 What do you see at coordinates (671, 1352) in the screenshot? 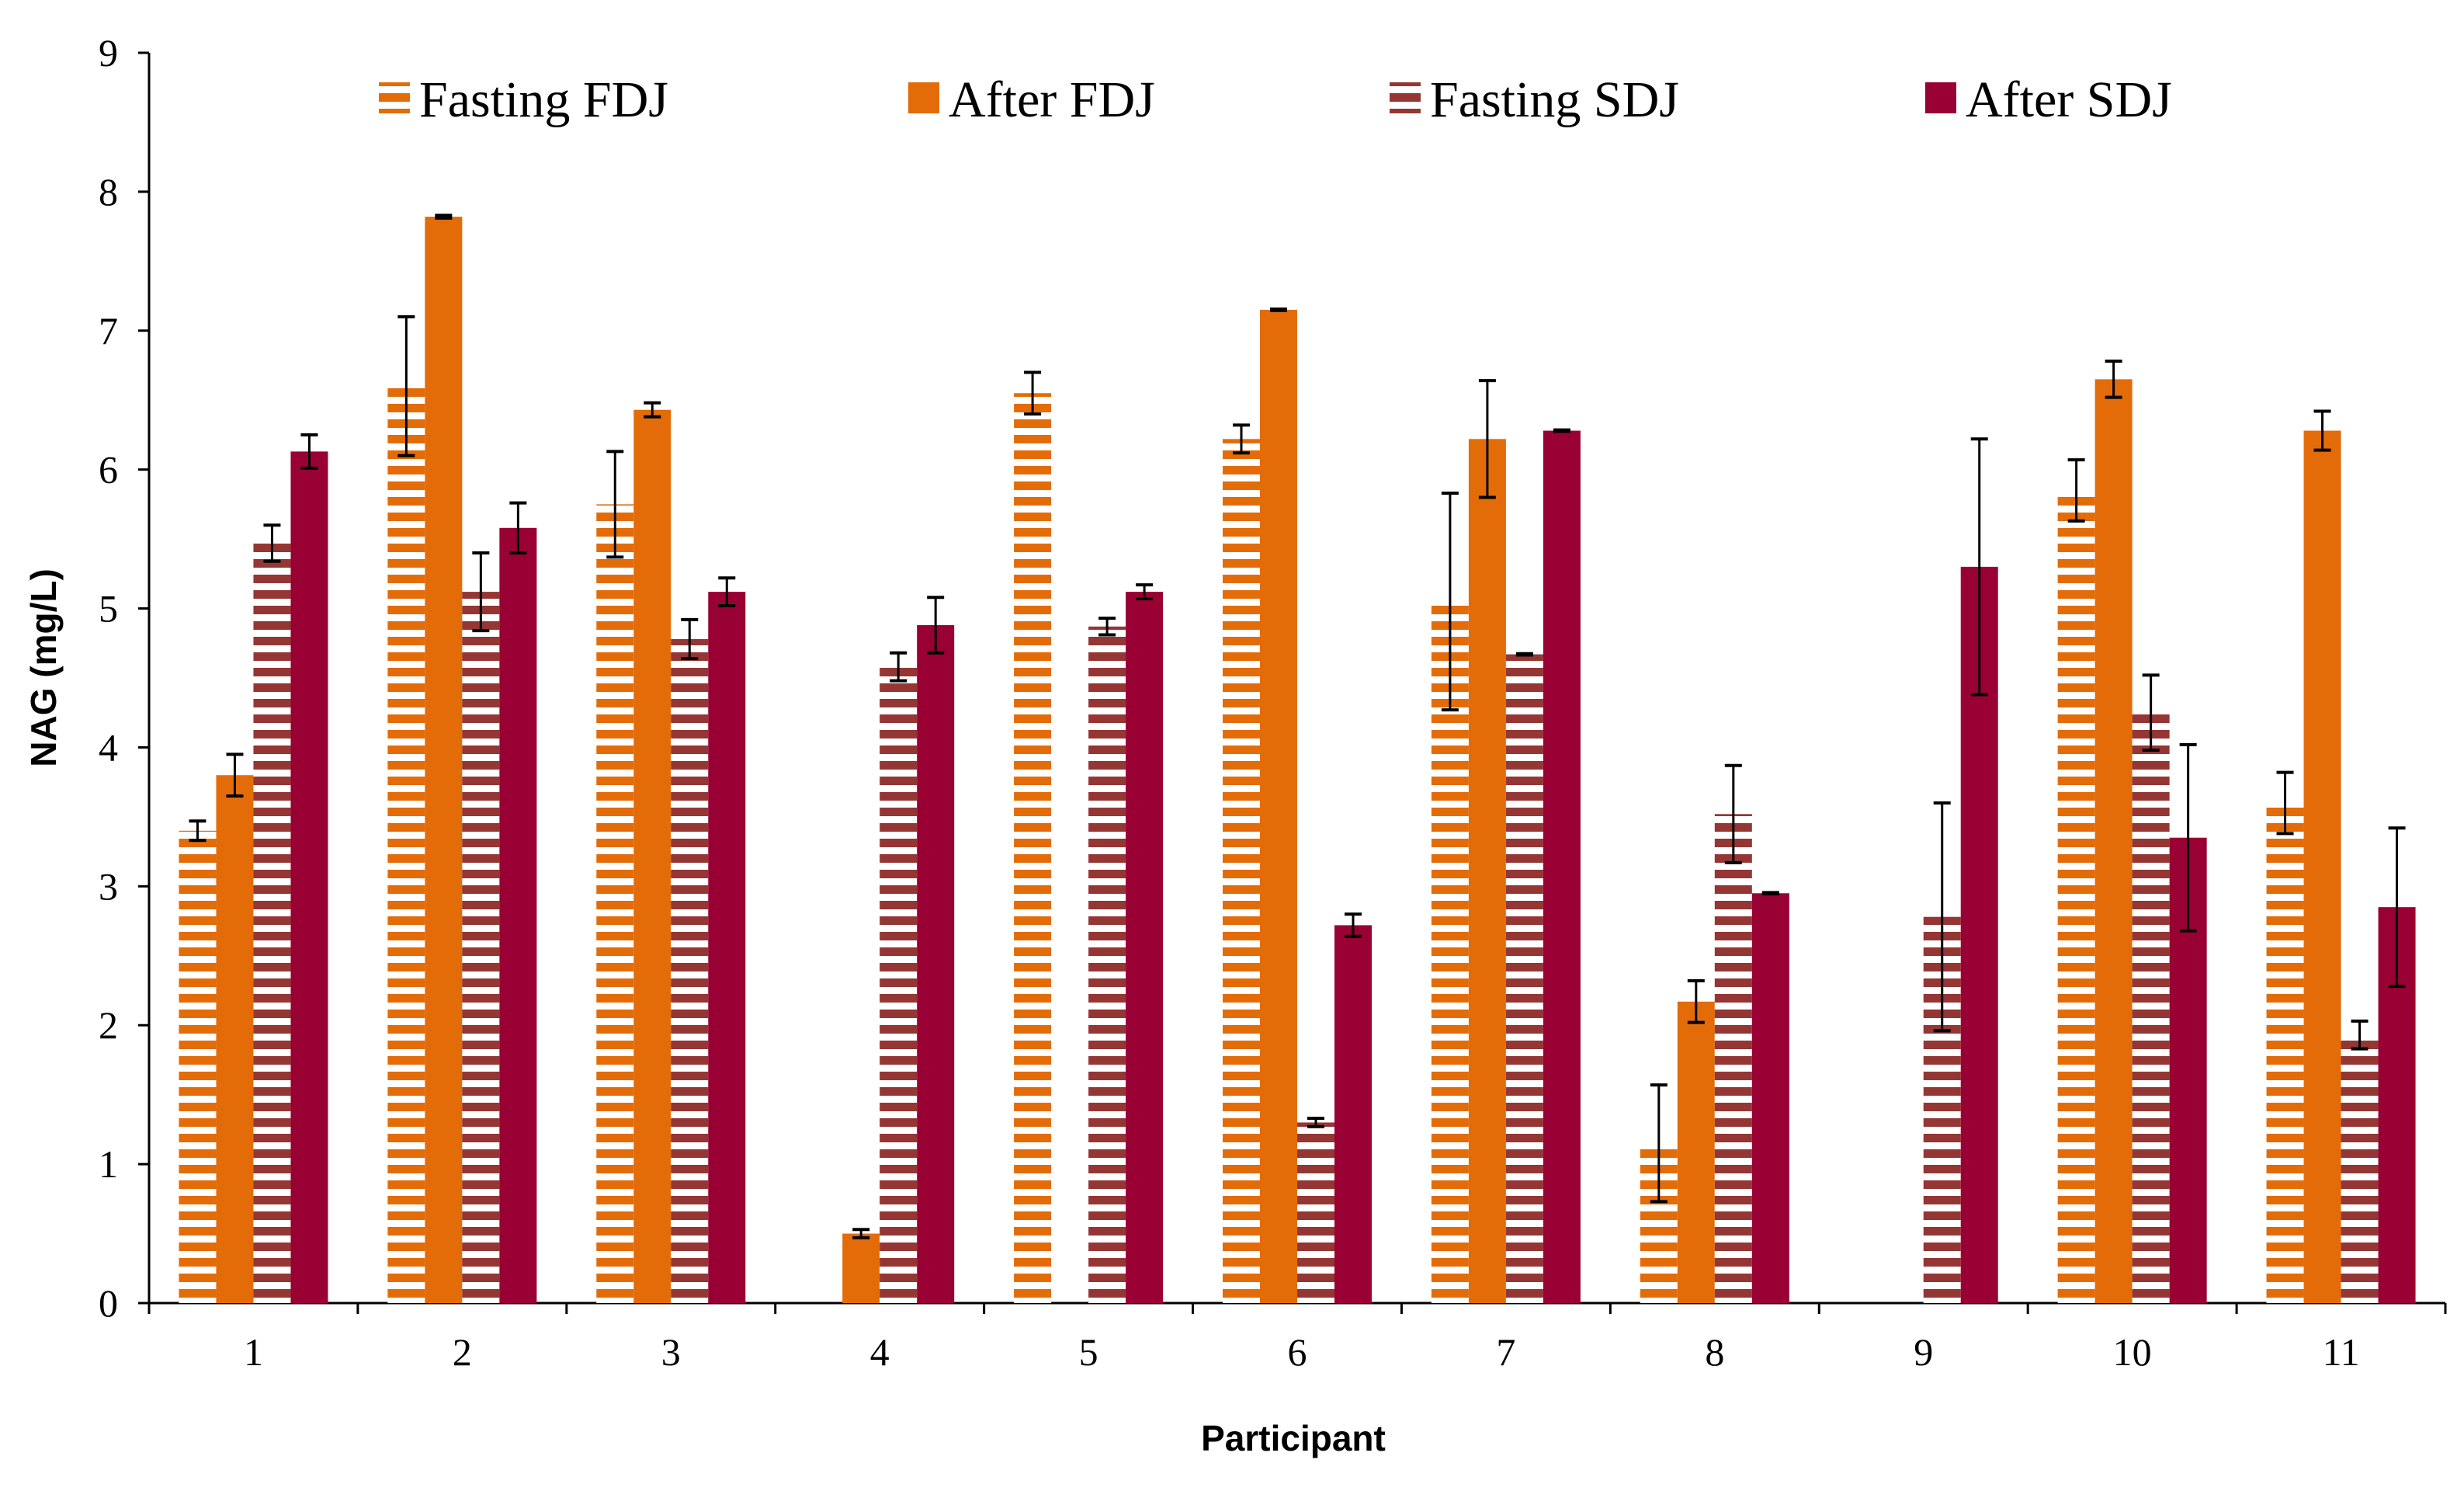
I see `x-tick-label: 3` at bounding box center [671, 1352].